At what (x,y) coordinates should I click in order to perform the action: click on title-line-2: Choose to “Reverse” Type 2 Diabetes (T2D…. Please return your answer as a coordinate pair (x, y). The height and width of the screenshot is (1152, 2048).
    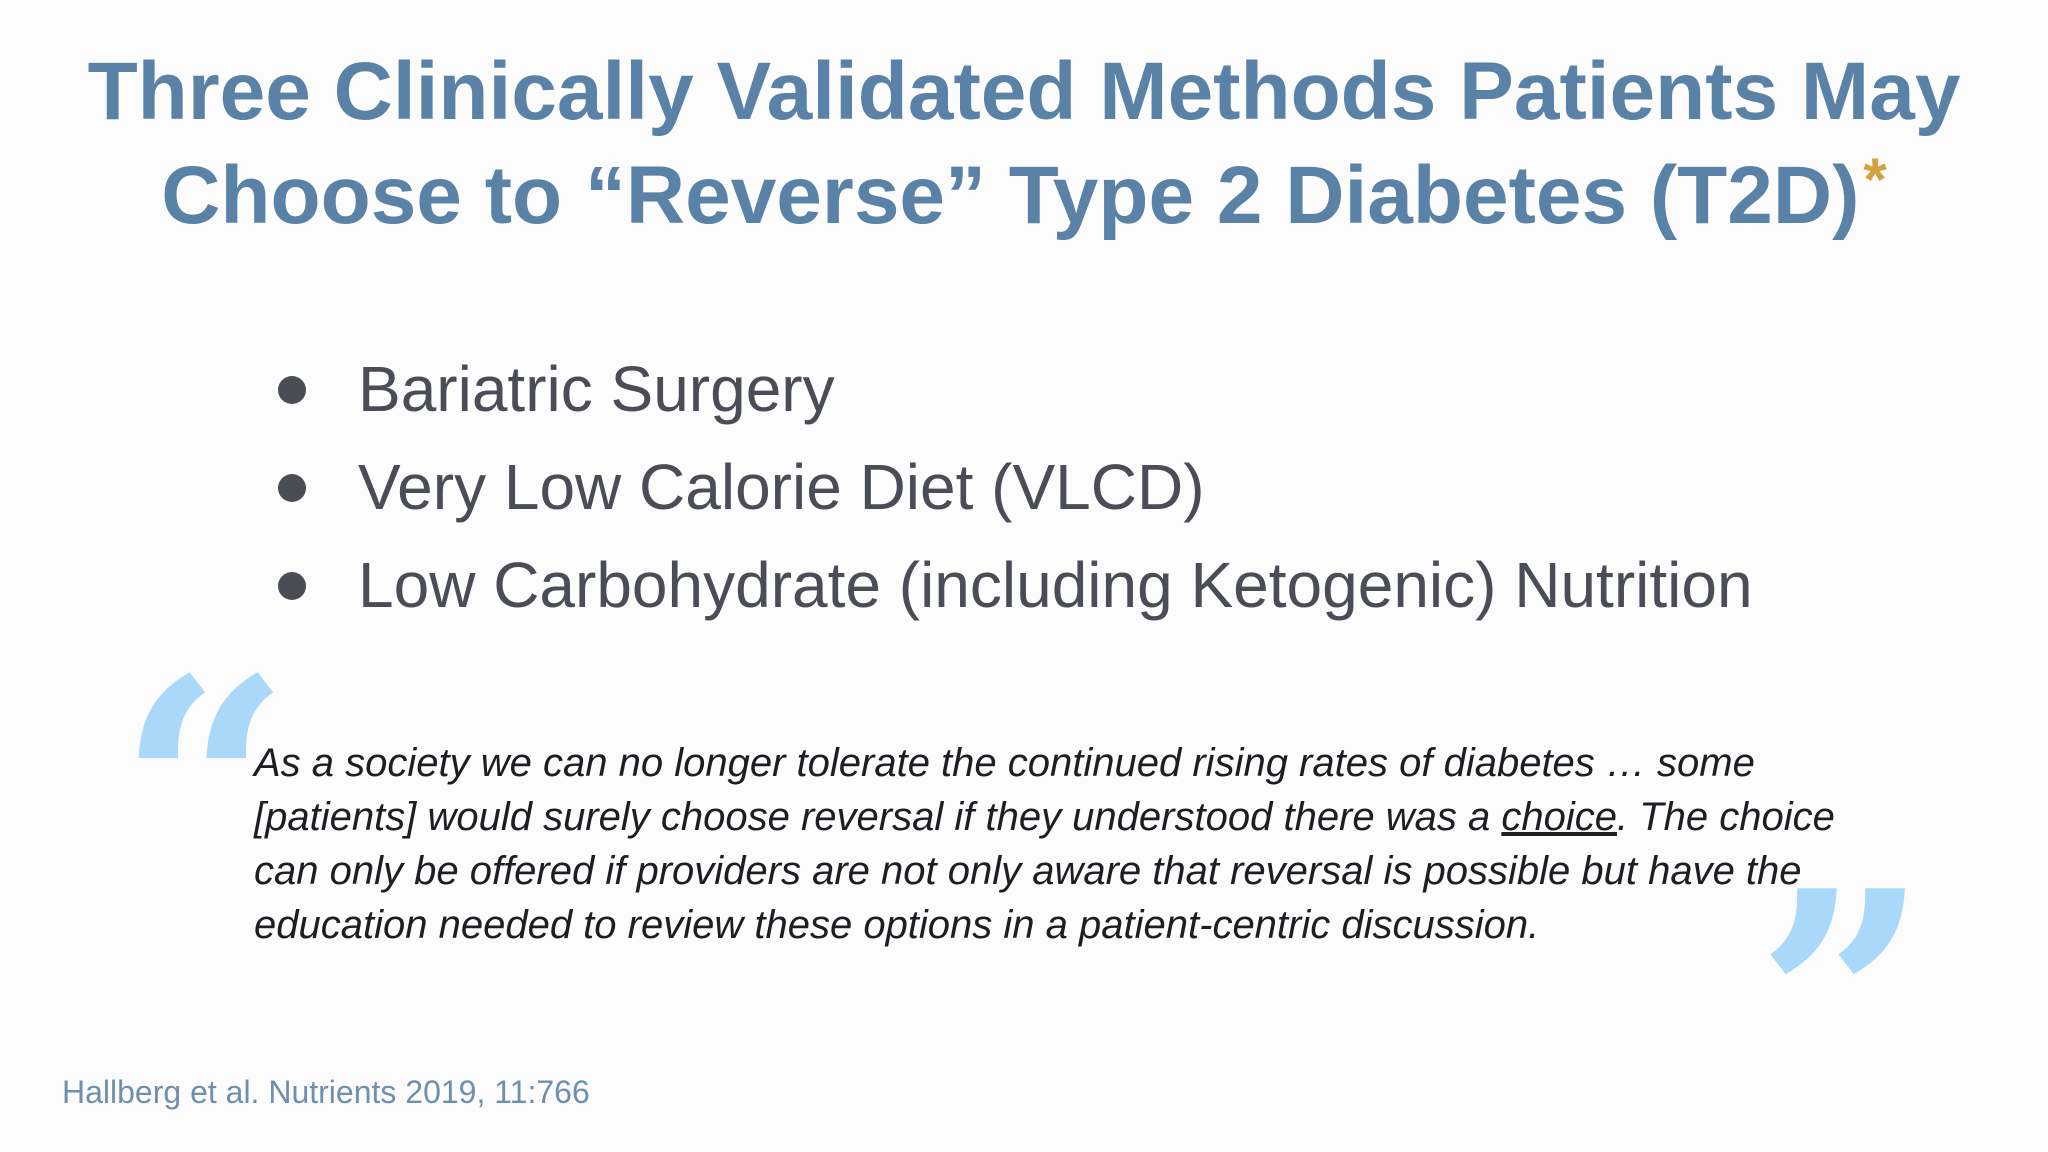
    Looking at the image, I should click on (1024, 196).